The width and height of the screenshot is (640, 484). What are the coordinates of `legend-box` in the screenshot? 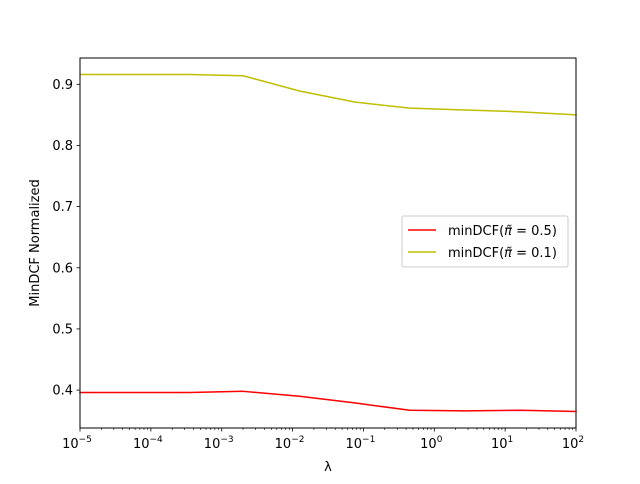 It's located at (485, 241).